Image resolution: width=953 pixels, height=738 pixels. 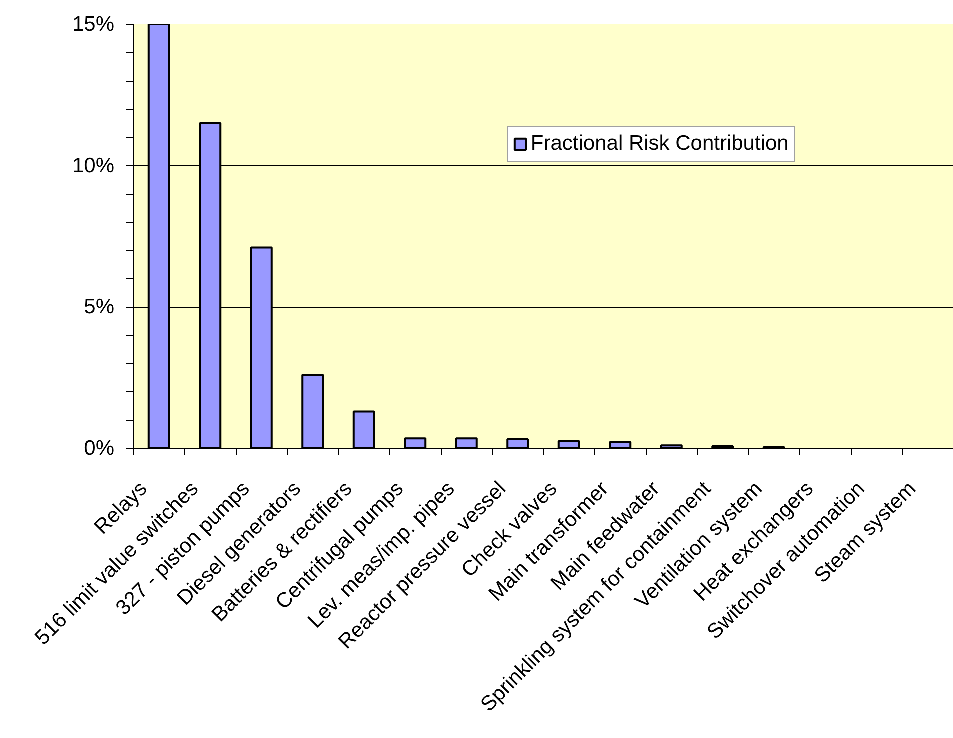 I want to click on y-tick-label: 10%, so click(x=93, y=166).